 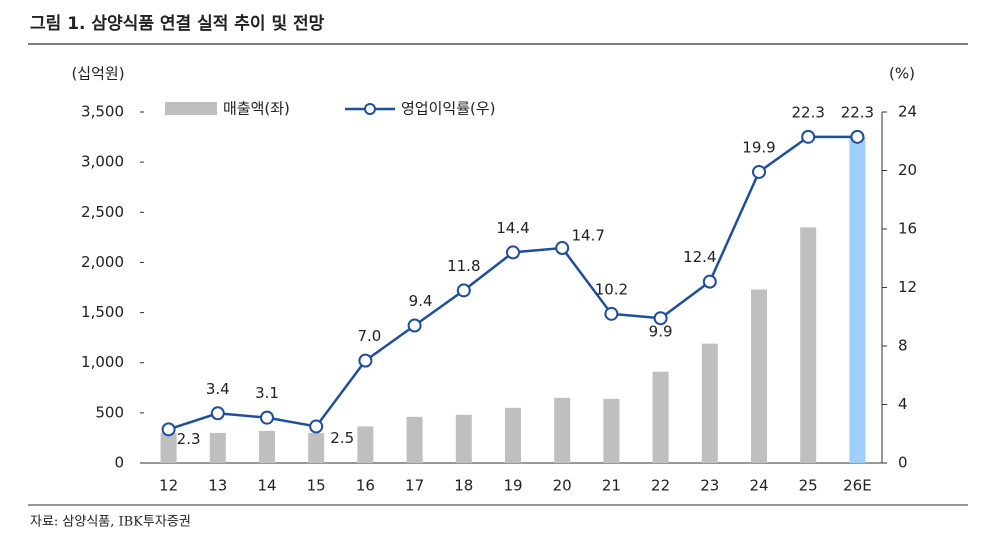 What do you see at coordinates (102, 162) in the screenshot?
I see `y-tick-label: 3,000` at bounding box center [102, 162].